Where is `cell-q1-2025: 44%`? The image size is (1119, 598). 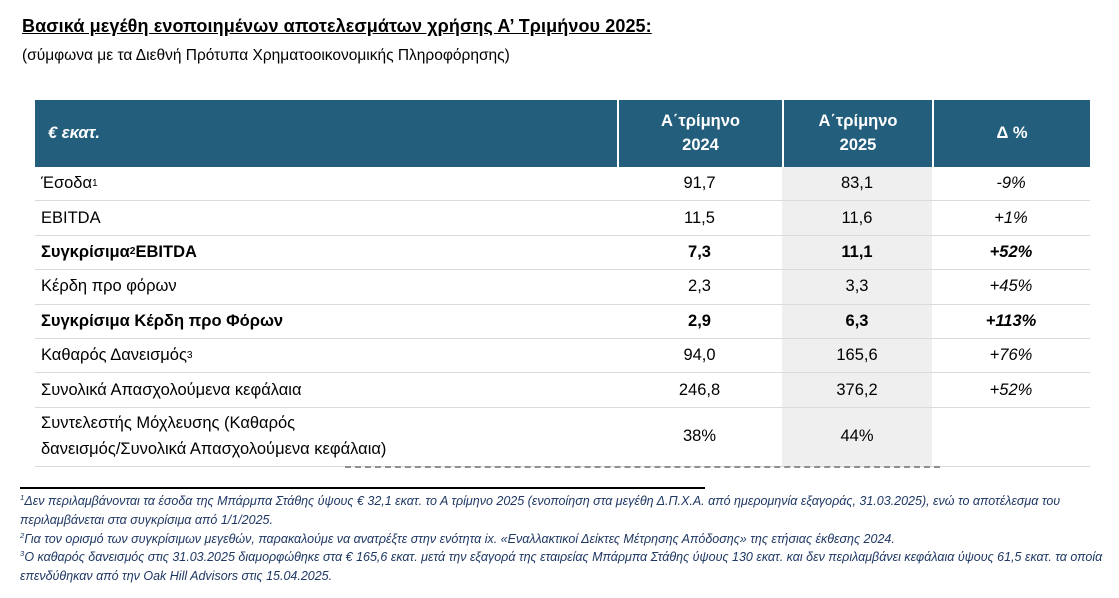
cell-q1-2025: 44% is located at coordinates (857, 436).